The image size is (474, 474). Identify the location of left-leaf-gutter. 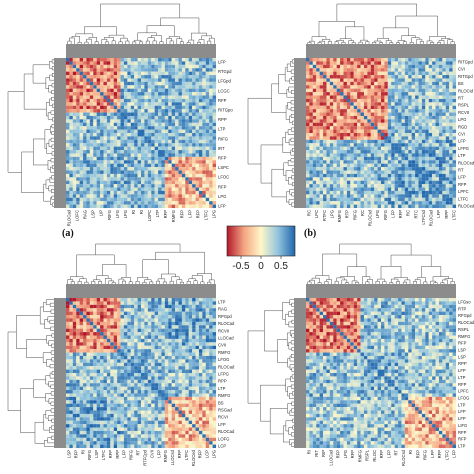
(300, 133).